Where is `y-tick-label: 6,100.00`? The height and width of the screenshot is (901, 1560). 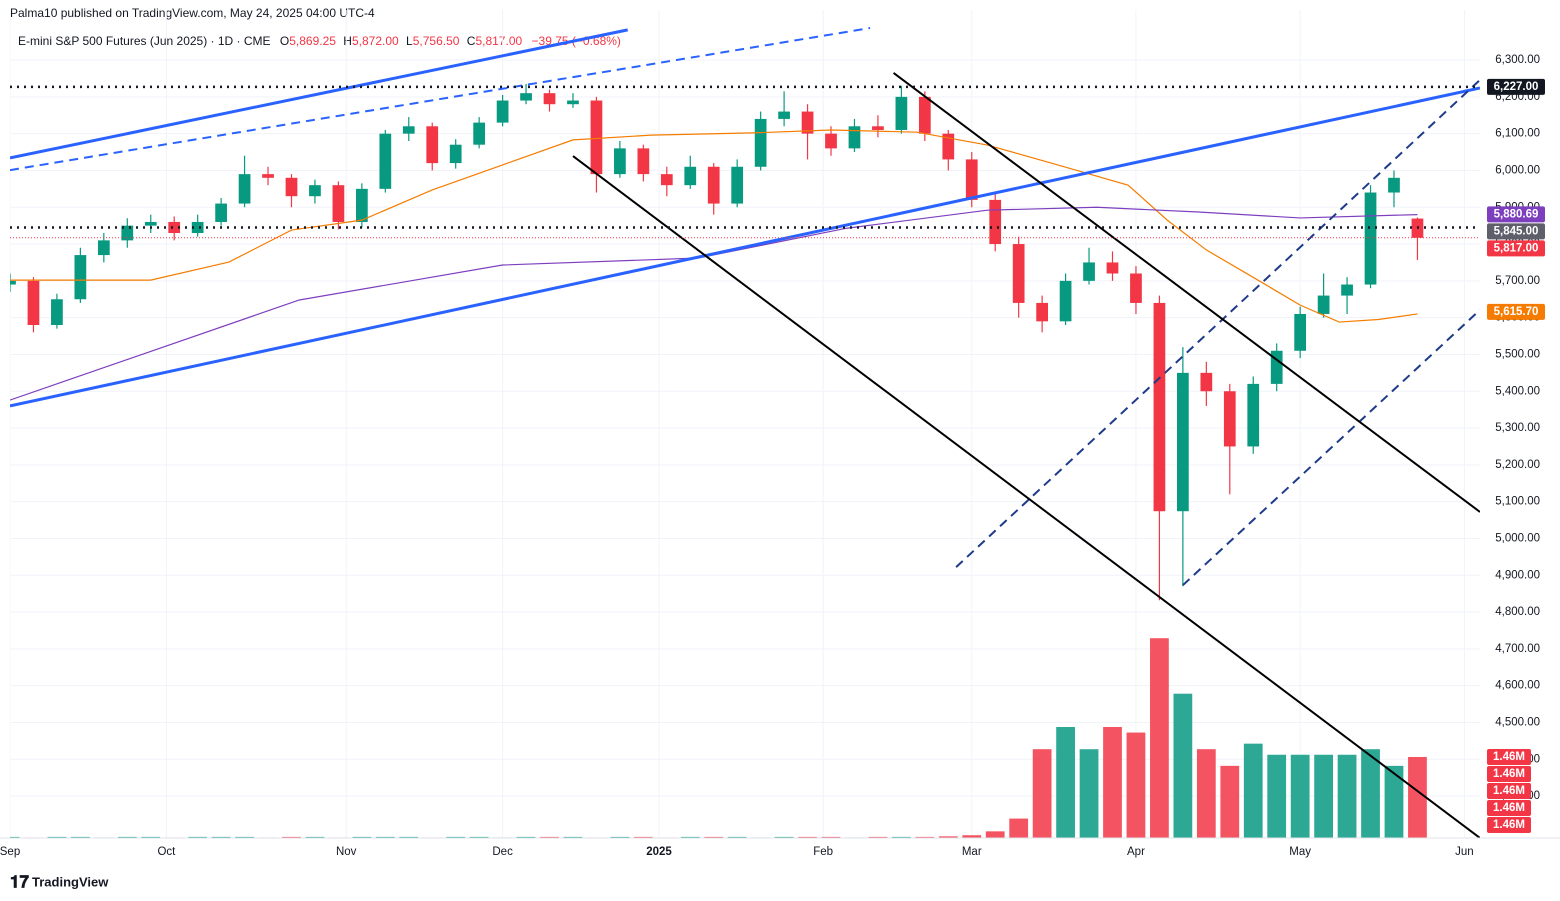
y-tick-label: 6,100.00 is located at coordinates (1517, 134).